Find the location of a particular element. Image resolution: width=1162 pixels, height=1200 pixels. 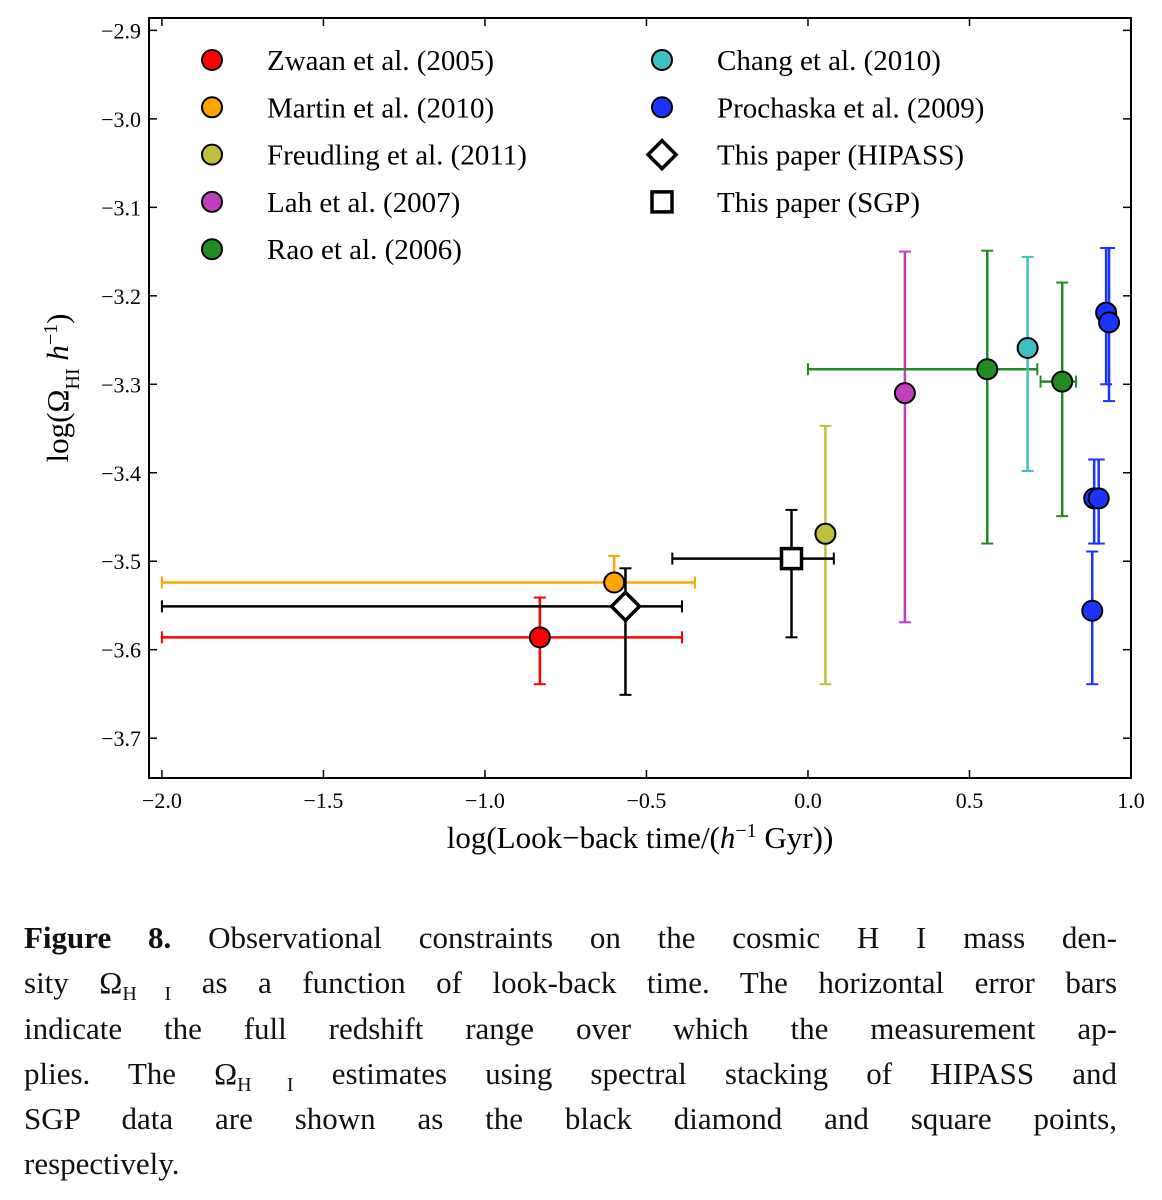

y-tick-label: −3.2 is located at coordinates (121, 296).